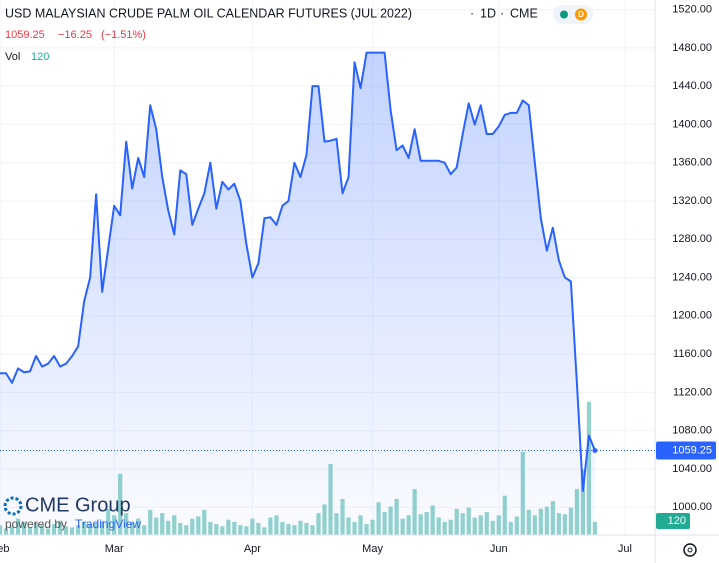 This screenshot has height=563, width=719. I want to click on price-tag-label: 1059.25, so click(692, 450).